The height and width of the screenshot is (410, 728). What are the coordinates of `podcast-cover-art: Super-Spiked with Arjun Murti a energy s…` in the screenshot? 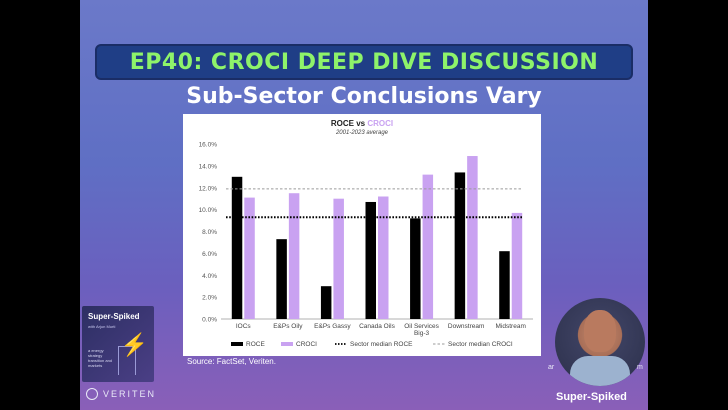 It's located at (118, 344).